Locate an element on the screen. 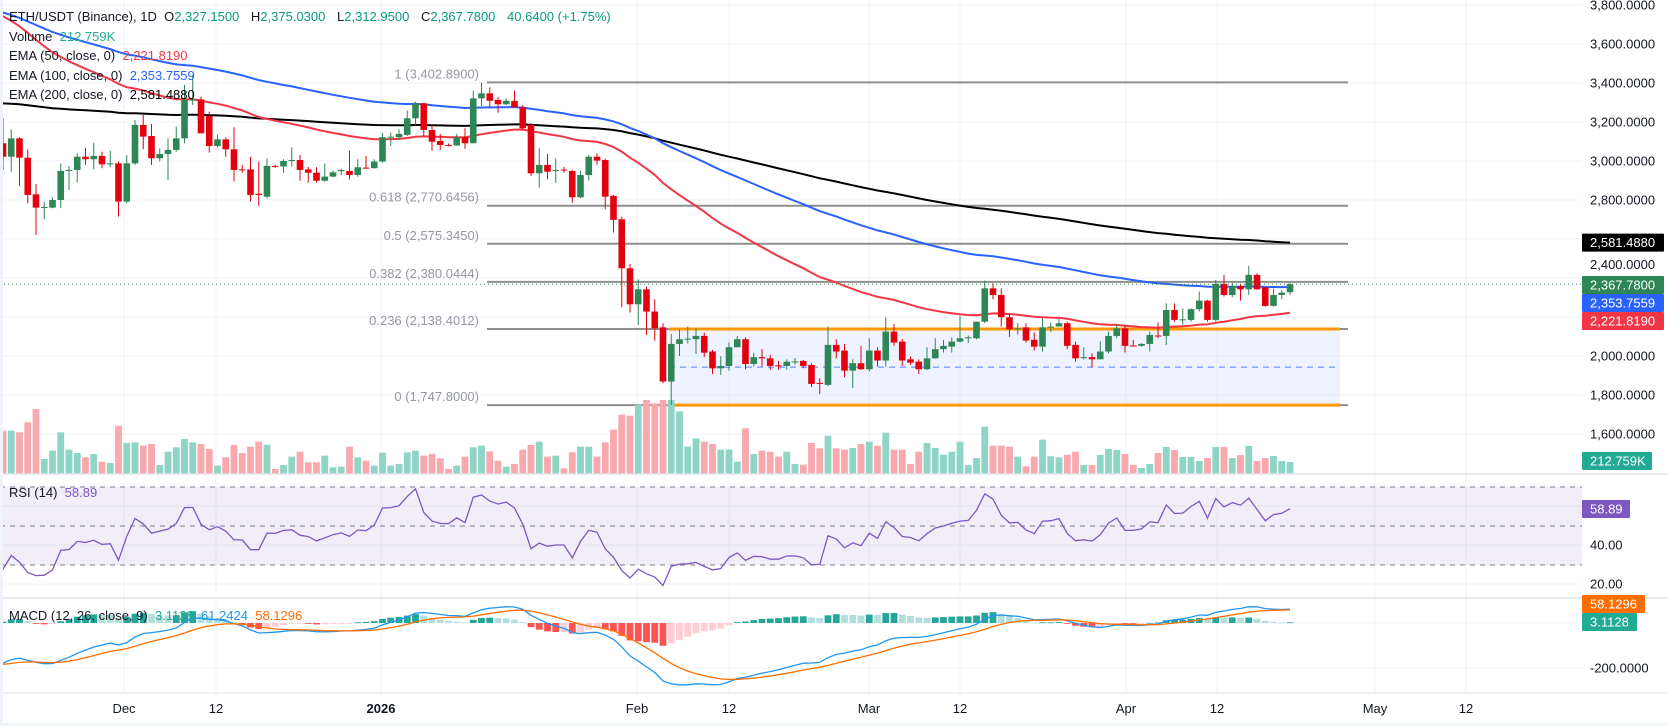  macd-hist-badge: 3.1128 is located at coordinates (1609, 622).